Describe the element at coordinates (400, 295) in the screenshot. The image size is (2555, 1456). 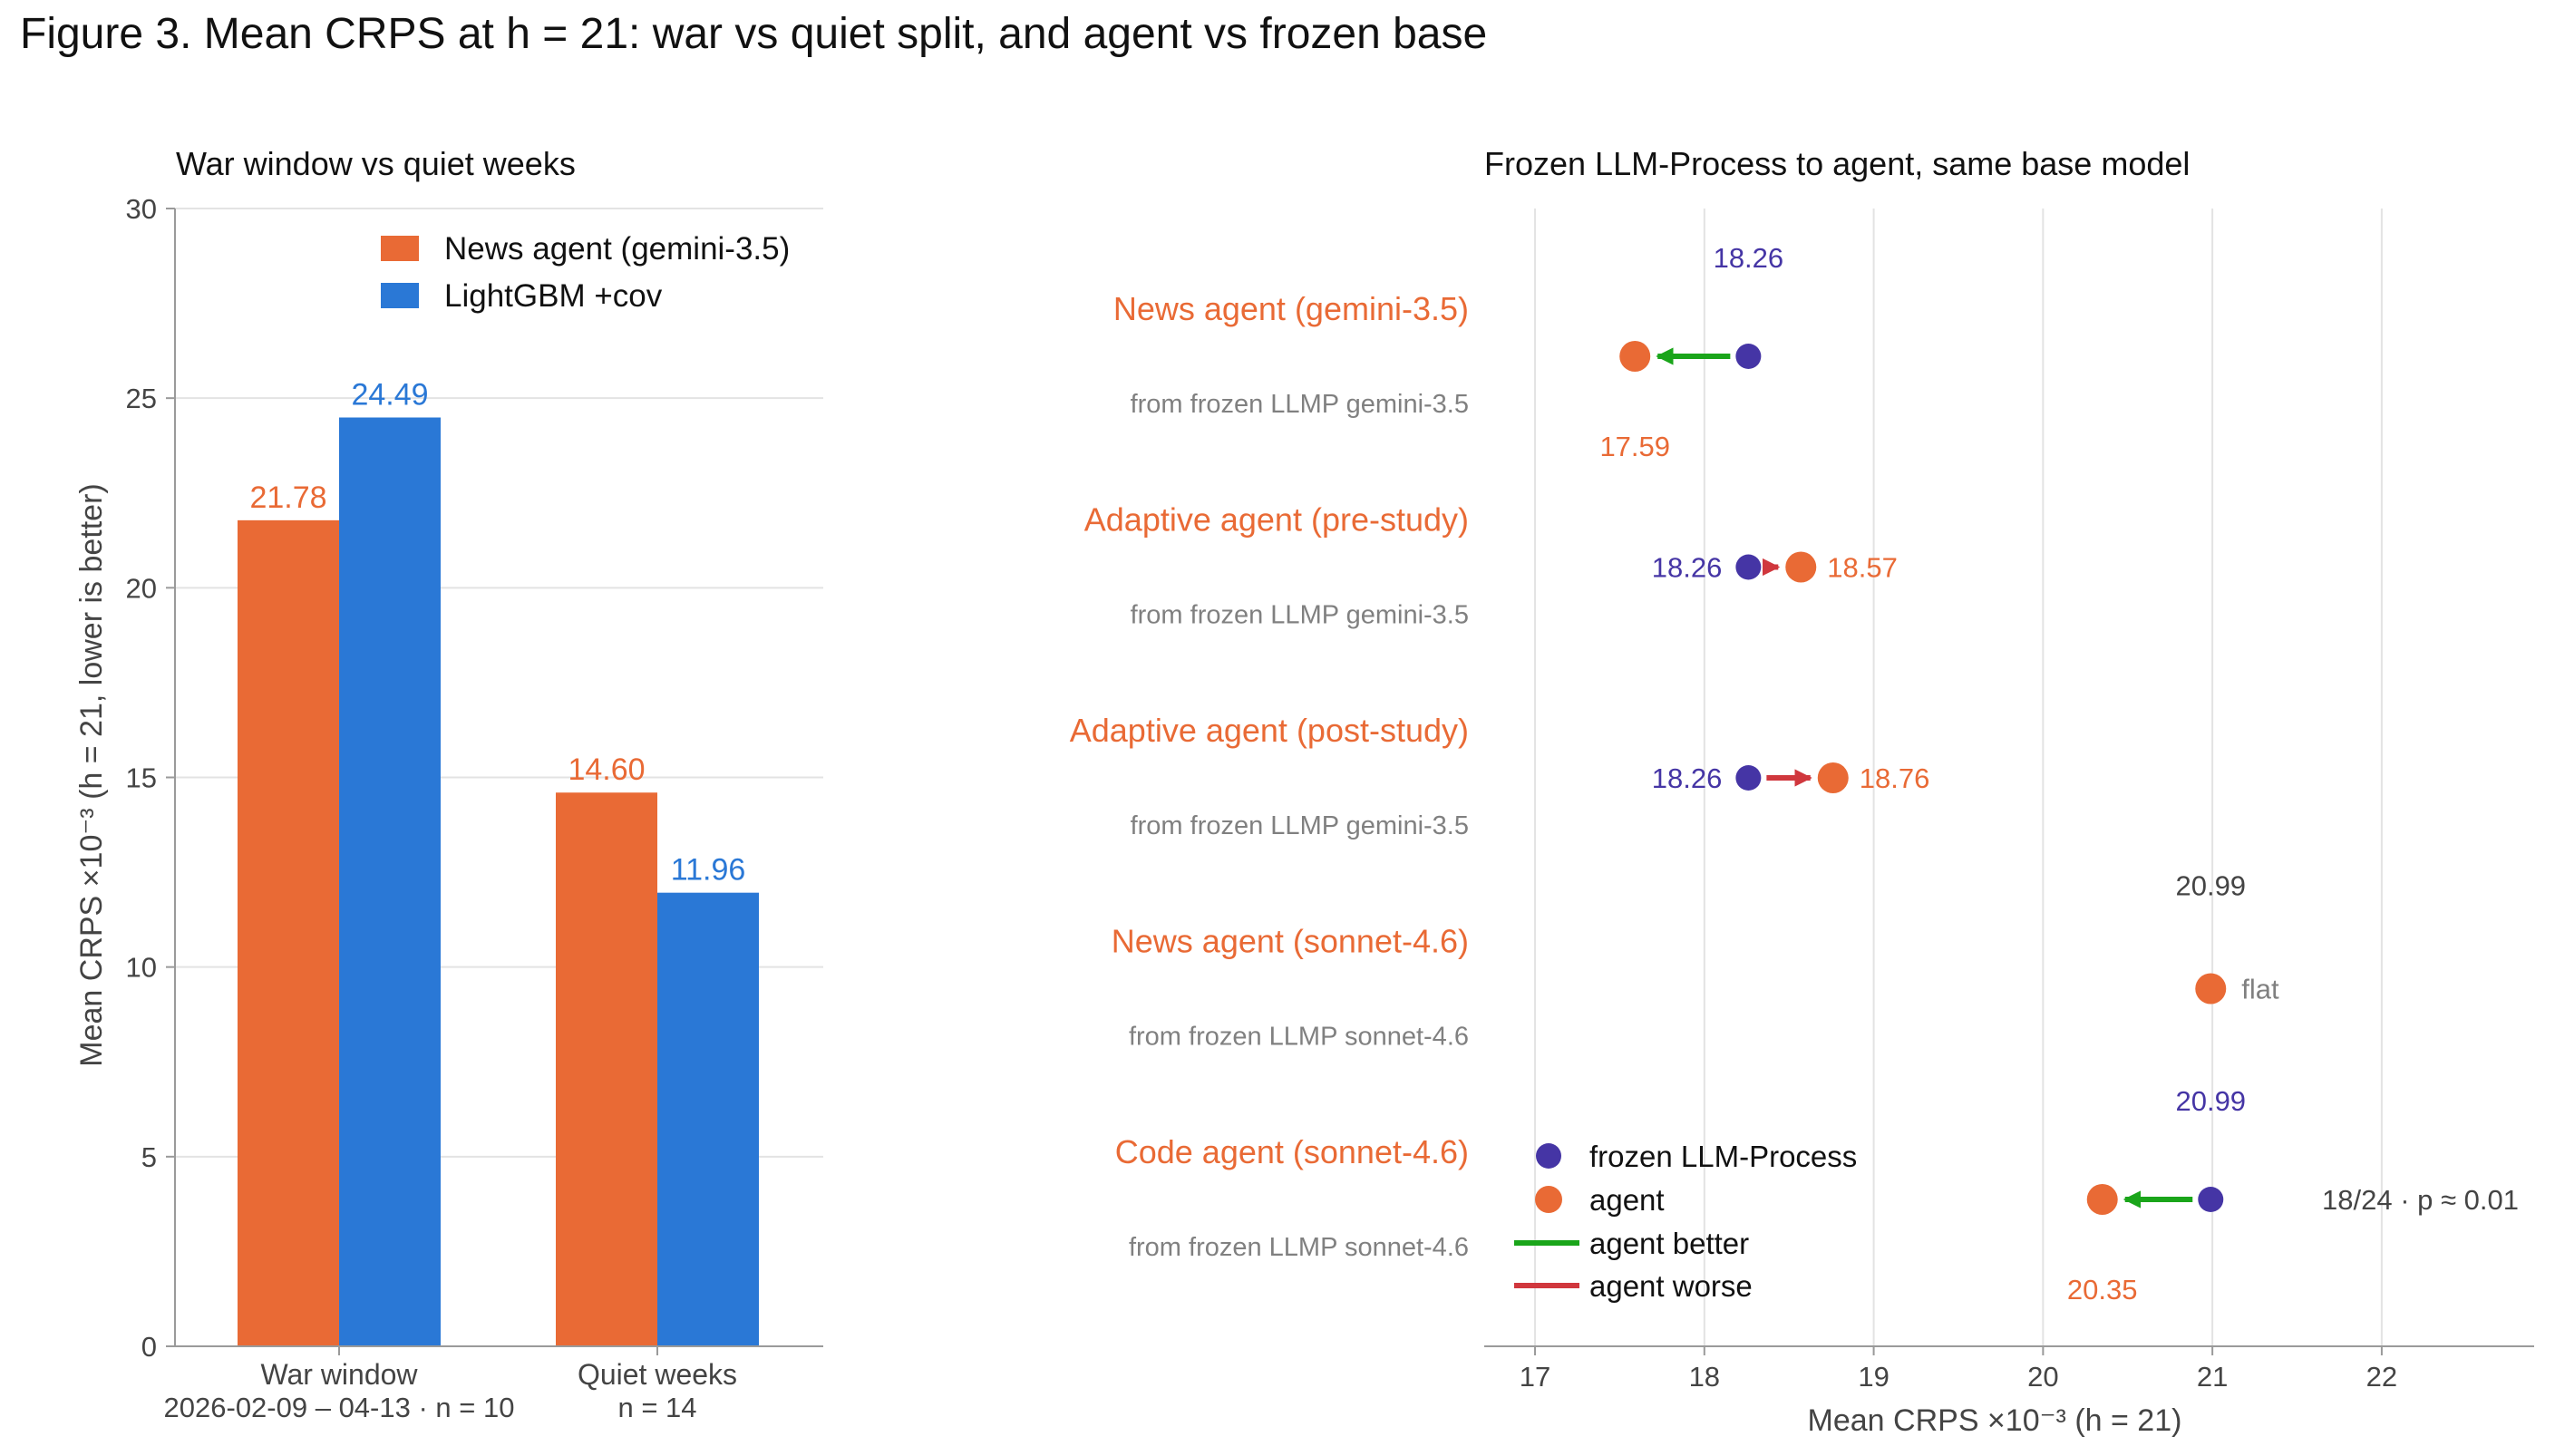
I see `legend-swatch-lightgbm` at that location.